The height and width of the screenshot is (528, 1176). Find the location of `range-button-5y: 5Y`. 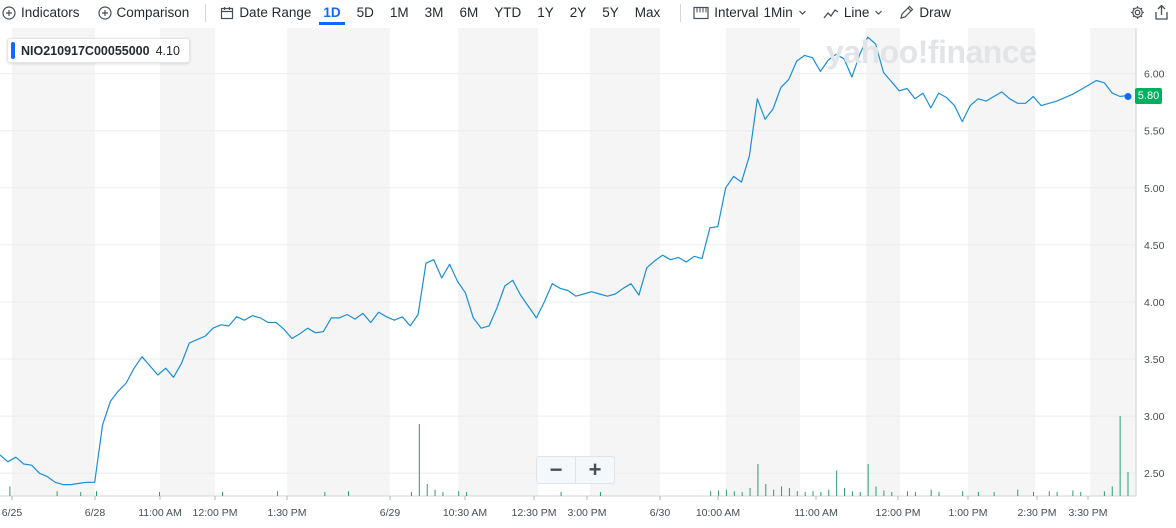

range-button-5y: 5Y is located at coordinates (610, 12).